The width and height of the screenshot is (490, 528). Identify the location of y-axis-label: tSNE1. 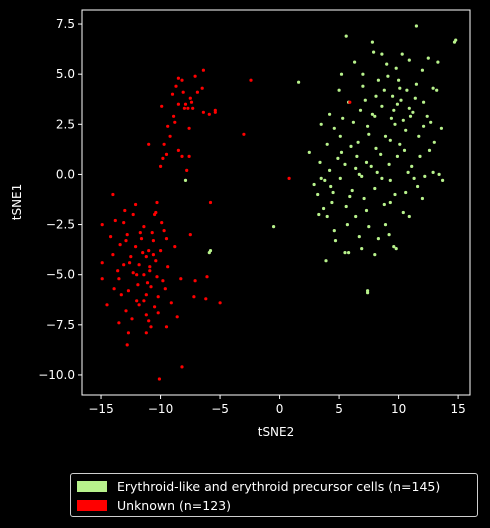
(17, 202).